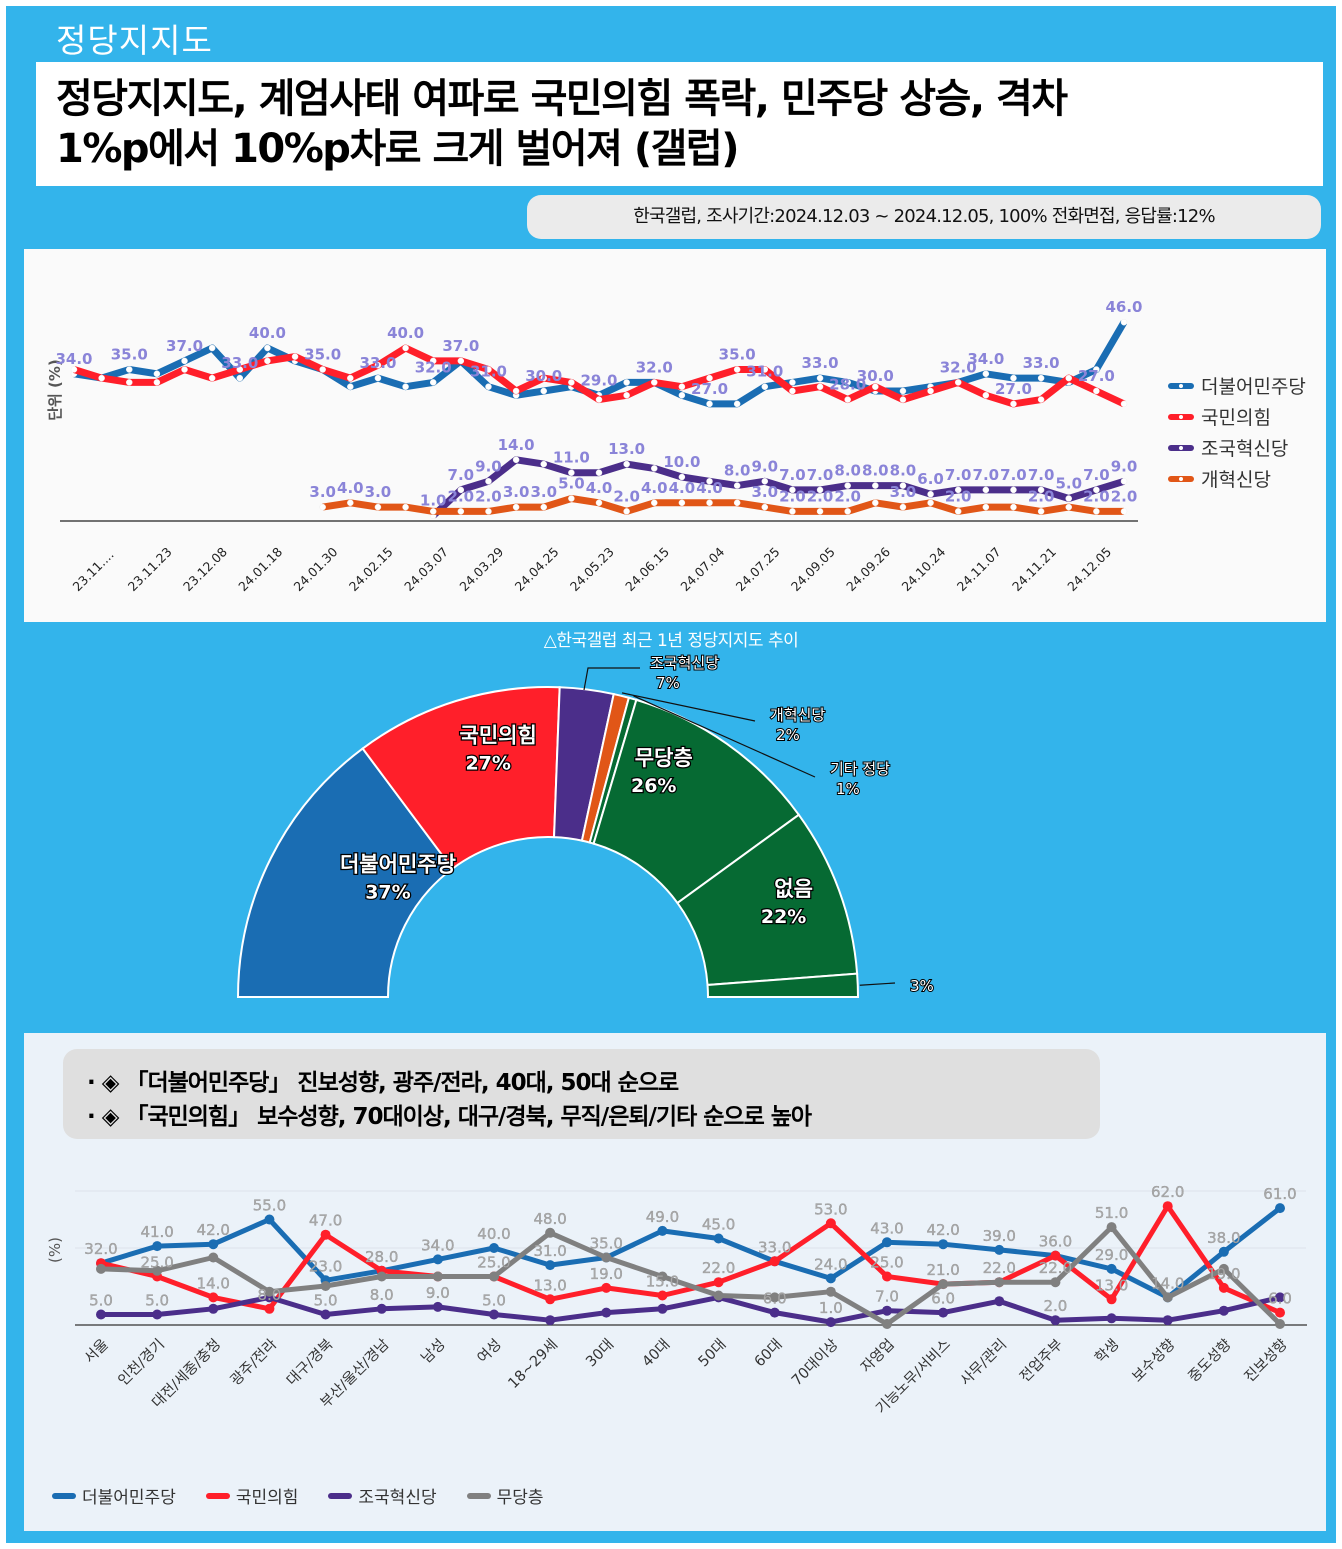 The image size is (1342, 1549). What do you see at coordinates (405, 333) in the screenshot?
I see `data-label: 40.0` at bounding box center [405, 333].